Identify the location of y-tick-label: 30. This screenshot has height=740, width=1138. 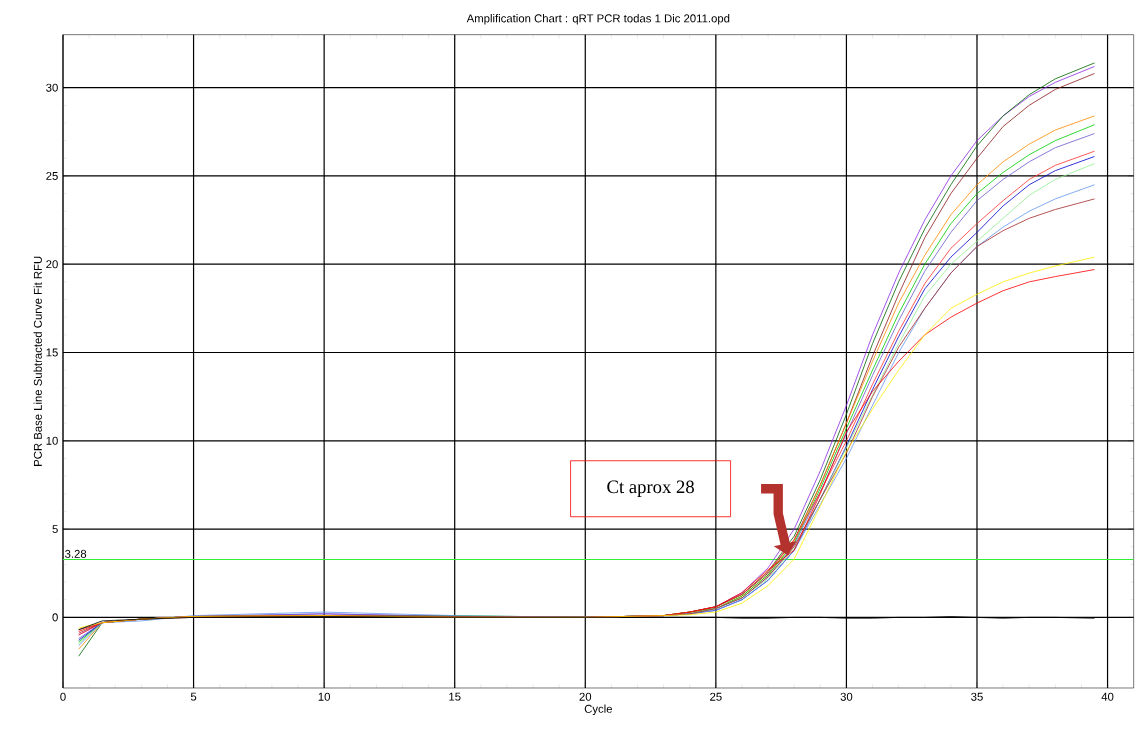
(52, 87).